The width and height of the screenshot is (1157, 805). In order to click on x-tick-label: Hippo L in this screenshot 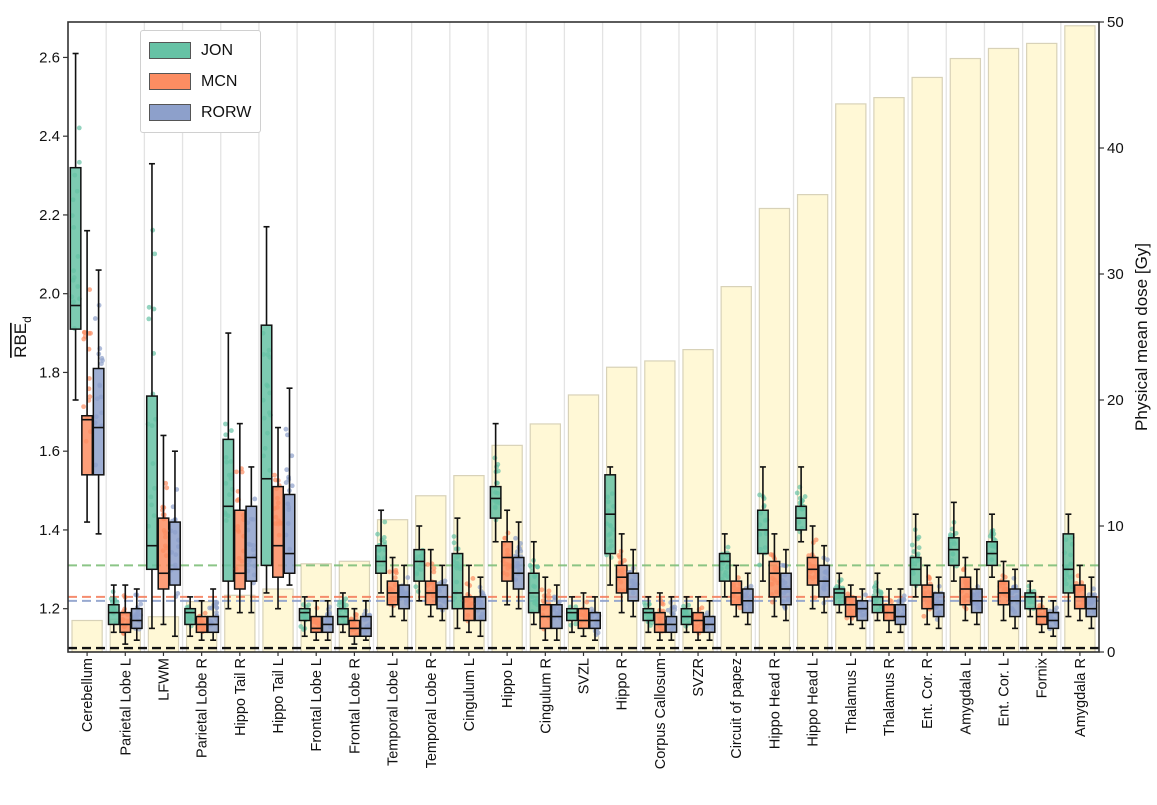, I will do `click(508, 683)`.